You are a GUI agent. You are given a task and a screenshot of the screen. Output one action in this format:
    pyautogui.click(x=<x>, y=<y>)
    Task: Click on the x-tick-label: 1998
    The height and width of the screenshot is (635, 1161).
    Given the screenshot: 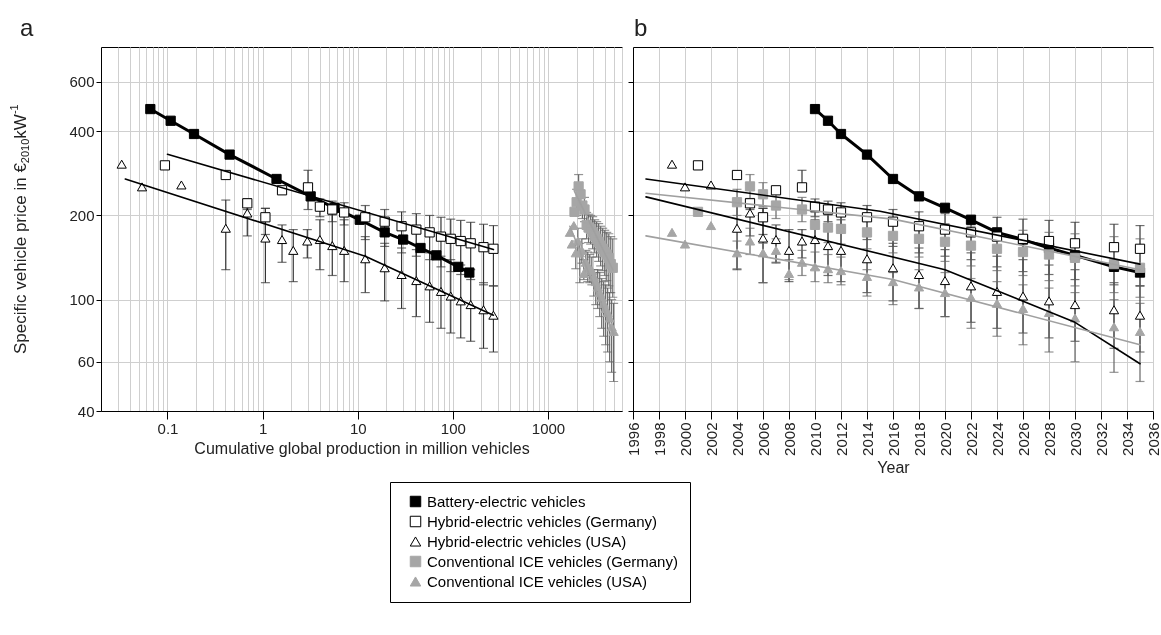 What is the action you would take?
    pyautogui.click(x=658, y=439)
    